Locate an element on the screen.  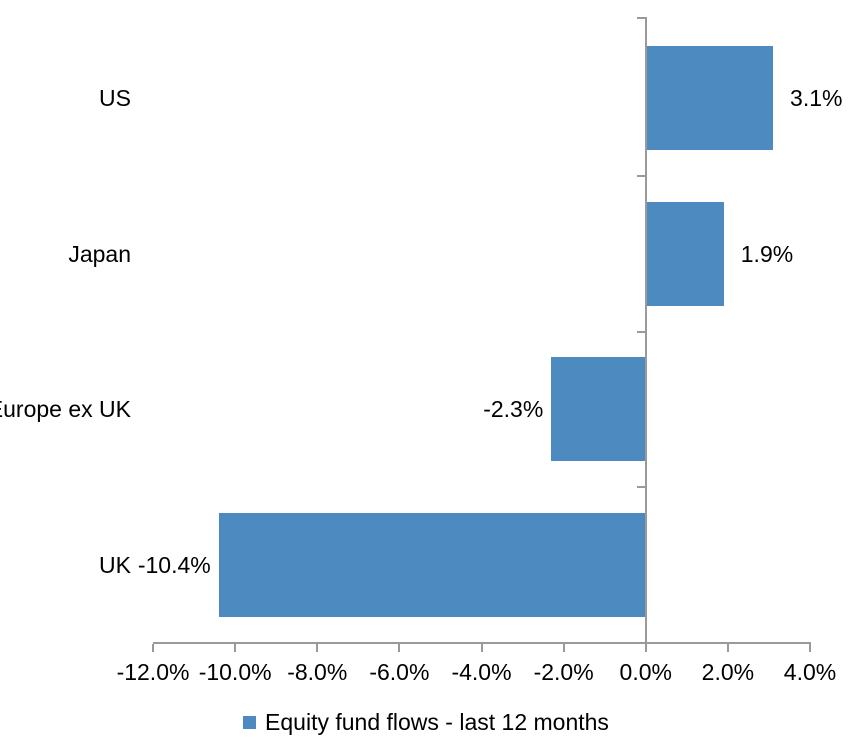
x-tick-label: 0.0% is located at coordinates (645, 672).